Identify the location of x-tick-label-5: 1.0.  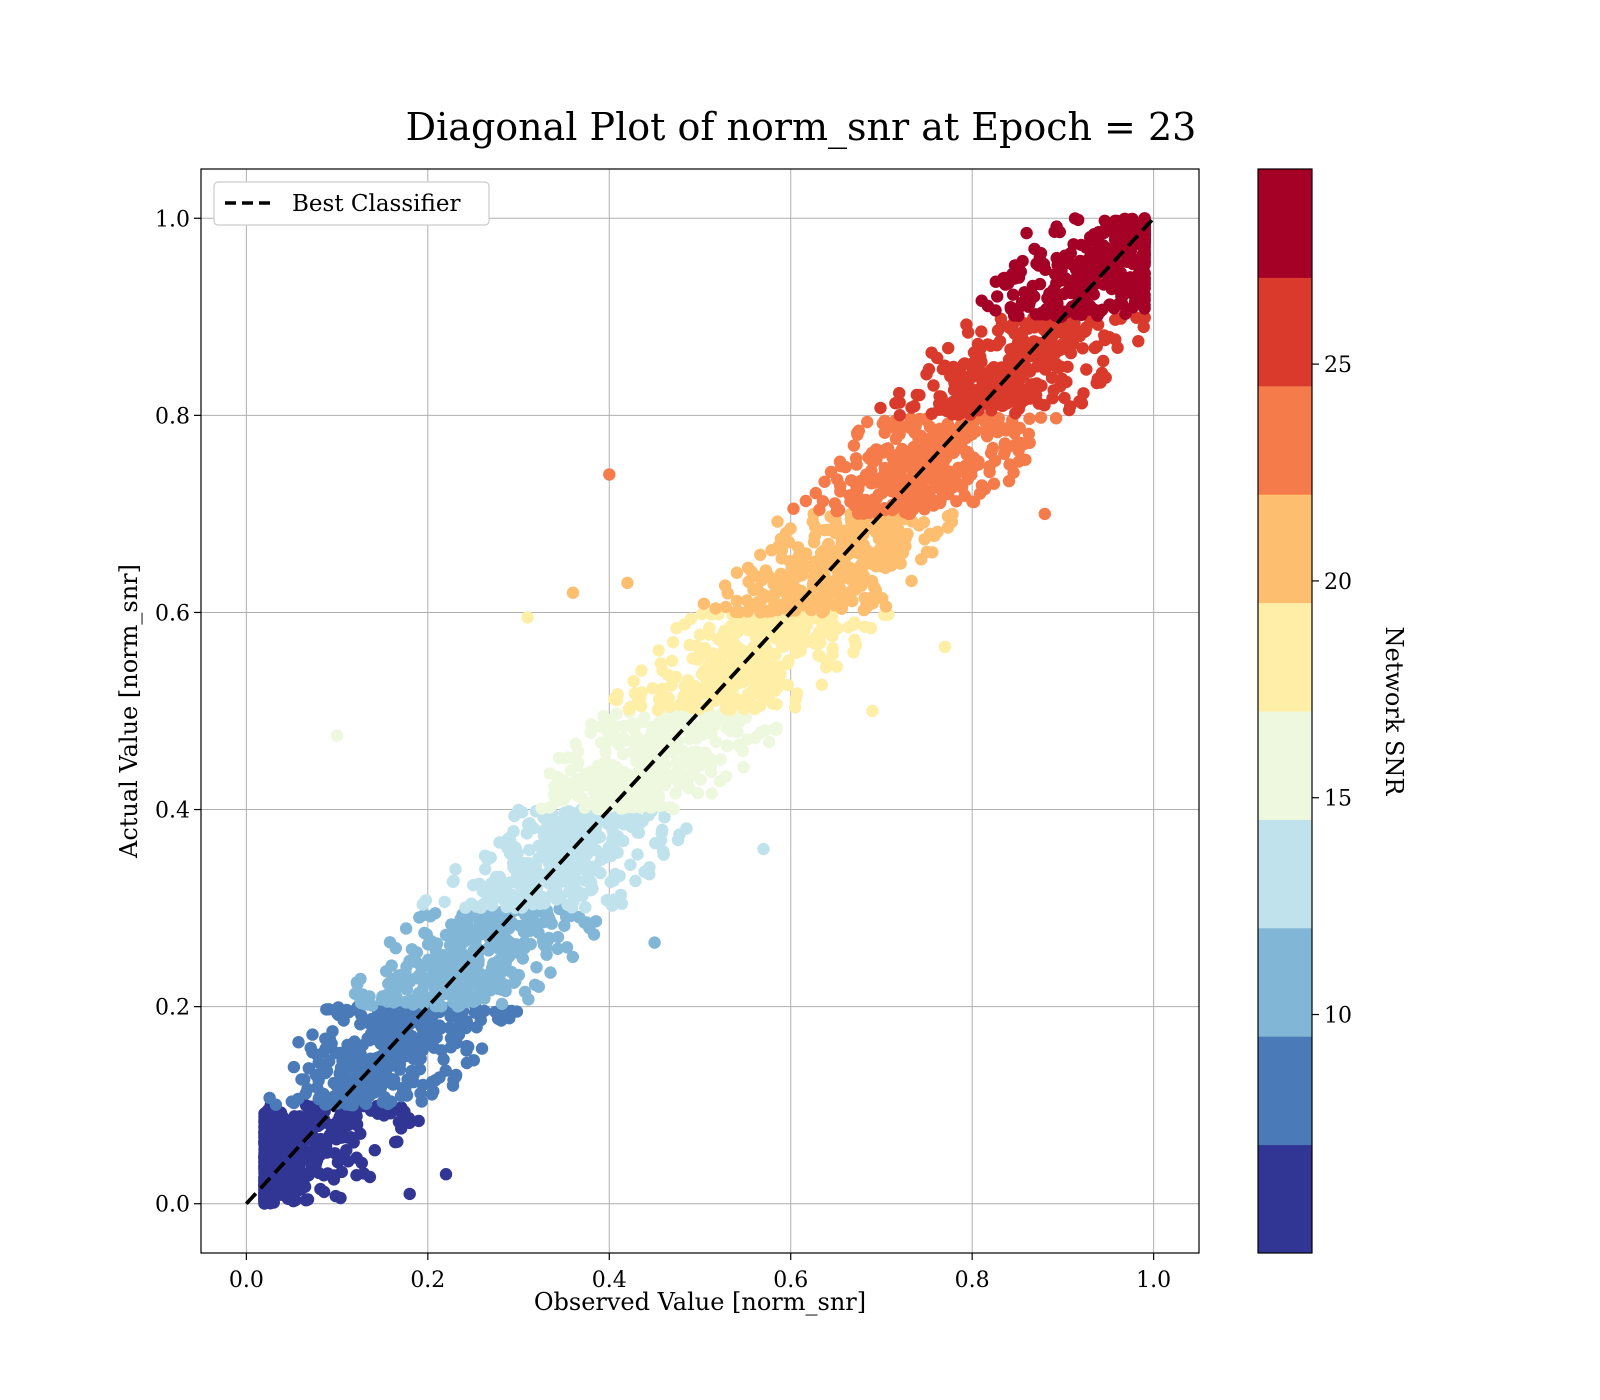
(1153, 1280).